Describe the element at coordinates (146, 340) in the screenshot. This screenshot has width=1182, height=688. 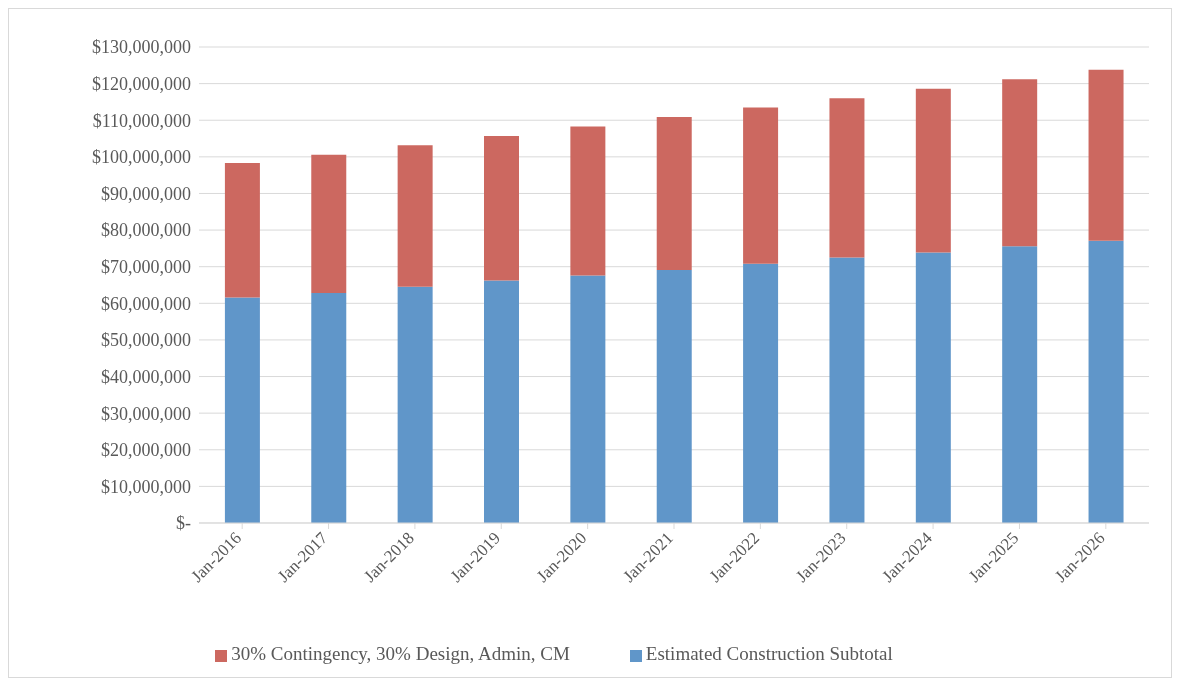
I see `y-tick-label: $50,000,000` at that location.